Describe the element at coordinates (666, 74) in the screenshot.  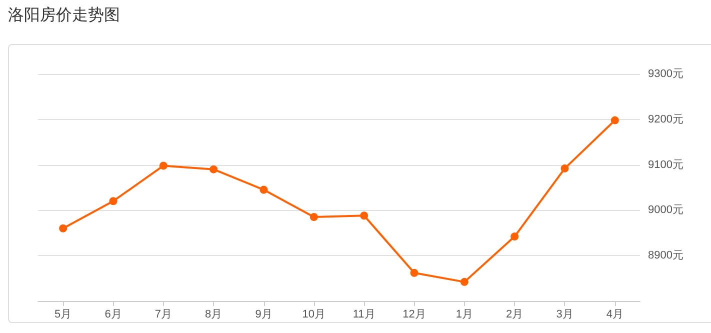
I see `y-tick-label: 9300元` at that location.